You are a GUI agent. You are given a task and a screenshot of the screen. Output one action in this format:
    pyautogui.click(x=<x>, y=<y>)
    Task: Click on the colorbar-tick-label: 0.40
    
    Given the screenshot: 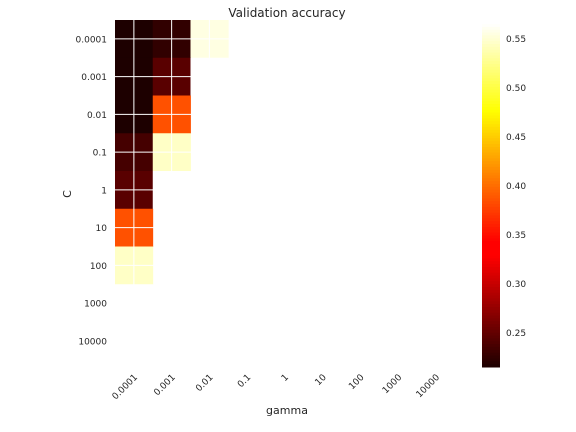 What is the action you would take?
    pyautogui.click(x=516, y=187)
    